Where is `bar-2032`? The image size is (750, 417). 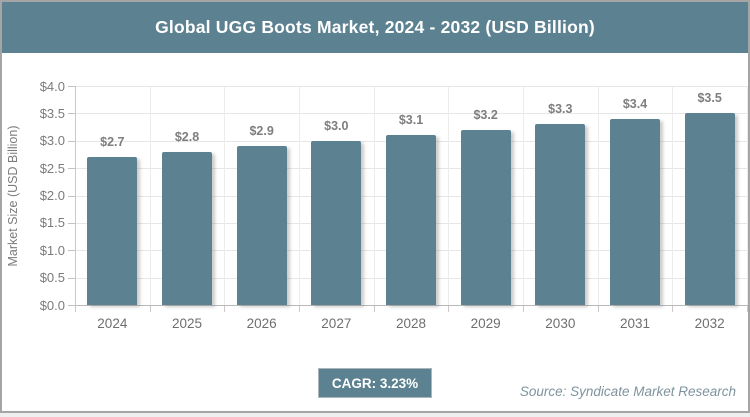
bar-2032 is located at coordinates (709, 209).